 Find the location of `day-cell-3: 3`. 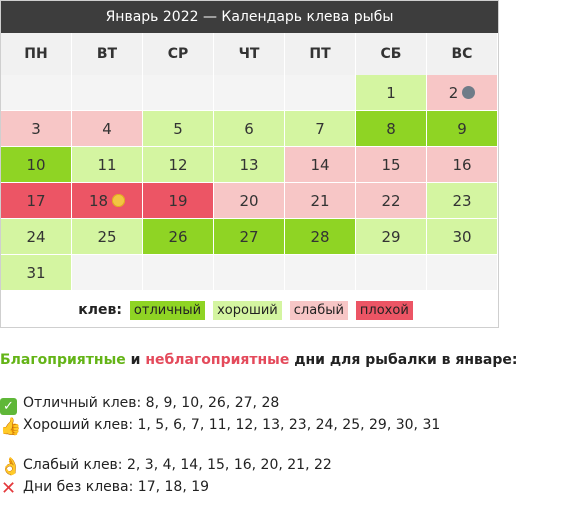

day-cell-3: 3 is located at coordinates (36, 129).